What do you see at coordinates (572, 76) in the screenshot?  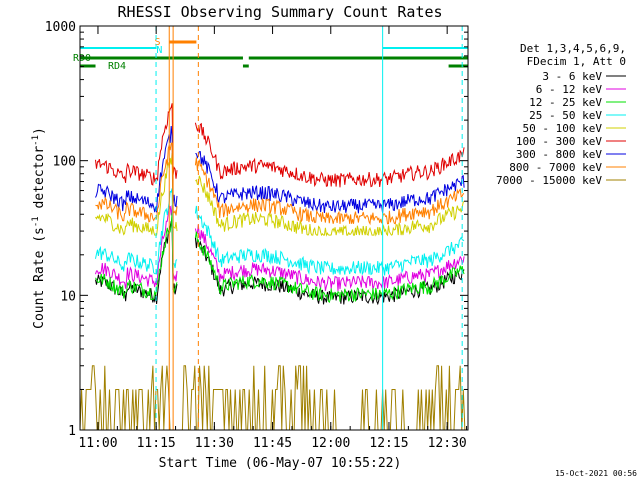 I see `legend-label-0: 3 - 6 keV` at bounding box center [572, 76].